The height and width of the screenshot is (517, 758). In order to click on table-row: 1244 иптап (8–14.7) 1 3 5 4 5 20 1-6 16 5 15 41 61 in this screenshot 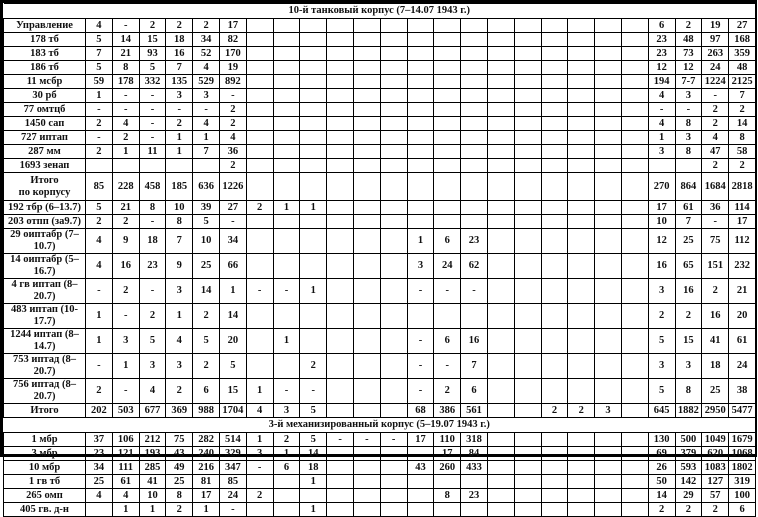, I will do `click(379, 341)`.